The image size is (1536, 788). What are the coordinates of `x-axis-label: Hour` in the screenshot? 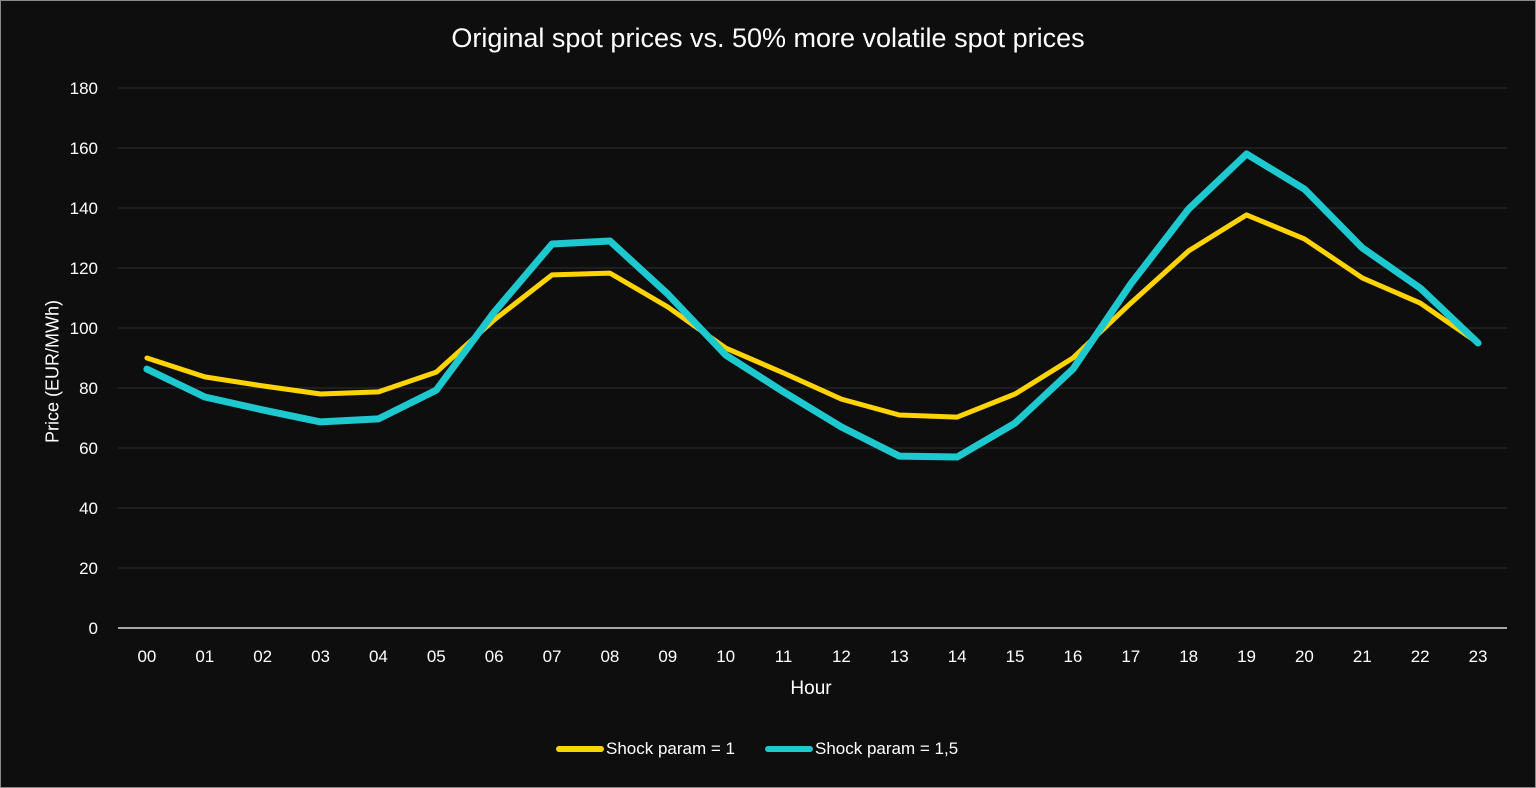 It's located at (811, 688).